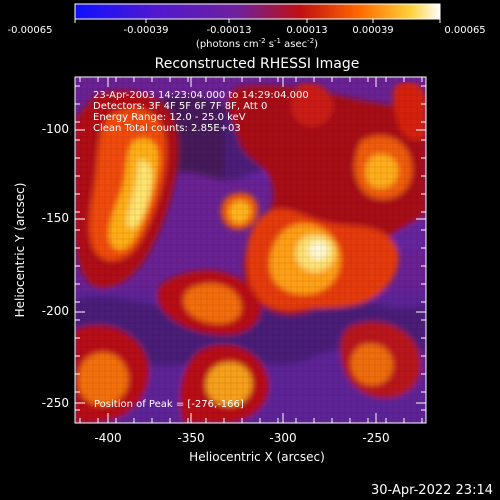 This screenshot has height=500, width=500. What do you see at coordinates (180, 106) in the screenshot?
I see `detectors-label: Detectors: 3F 4F 5F 6F 7F 8F, Att 0` at bounding box center [180, 106].